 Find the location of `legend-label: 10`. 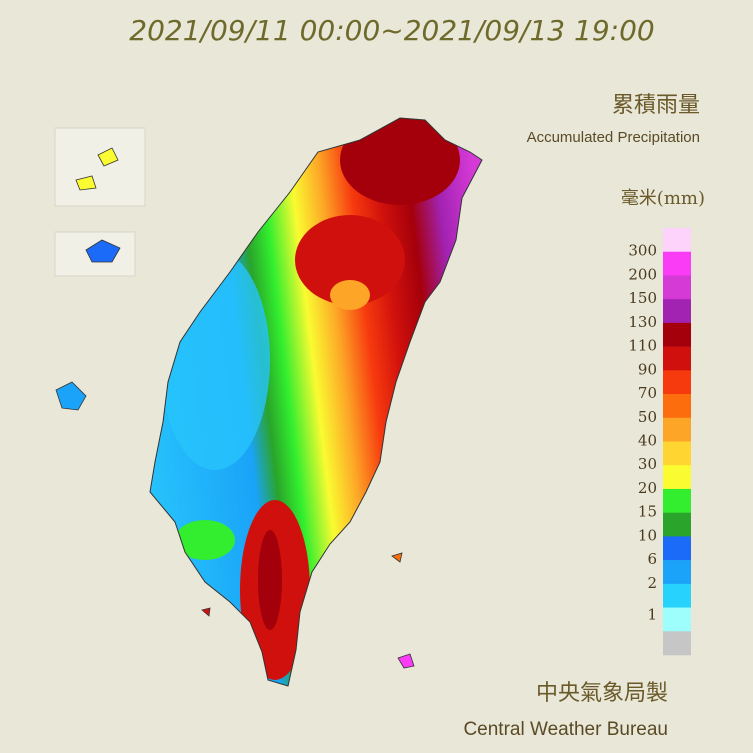

legend-label: 10 is located at coordinates (647, 535).